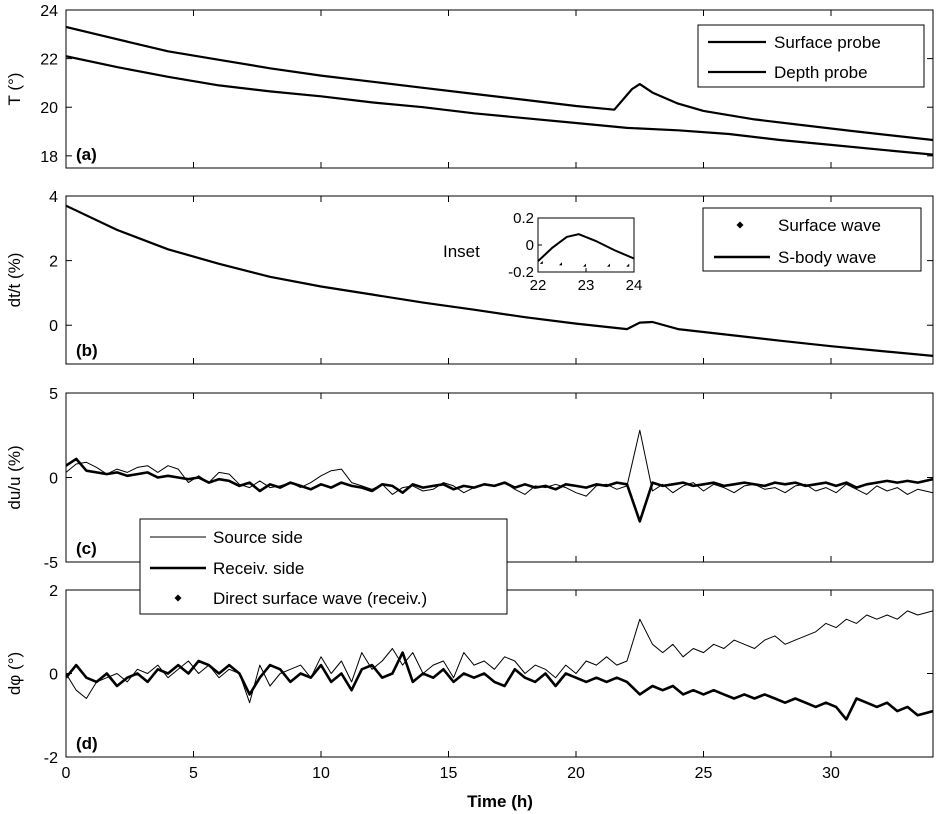 Image resolution: width=936 pixels, height=814 pixels. What do you see at coordinates (530, 245) in the screenshot?
I see `inset-y-tick-label: 0` at bounding box center [530, 245].